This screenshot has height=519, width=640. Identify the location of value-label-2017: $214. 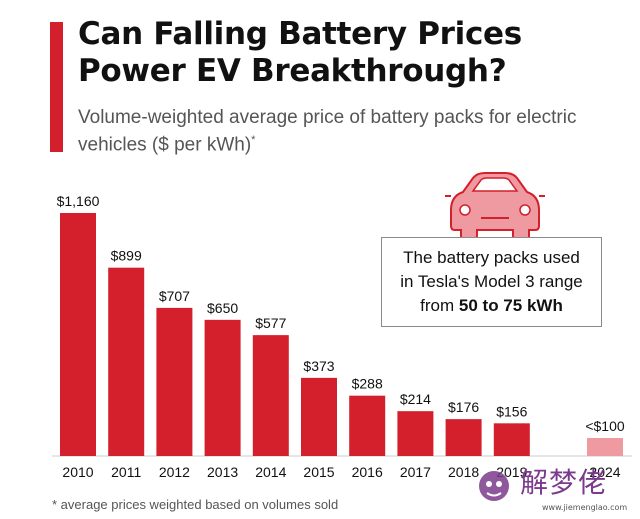
(415, 399).